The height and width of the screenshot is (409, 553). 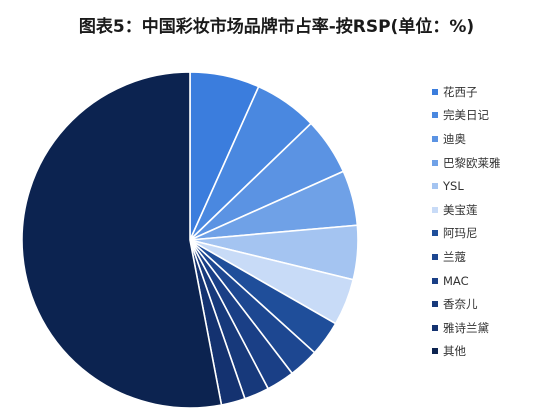 I want to click on legend-item: 雅诗兰黛, so click(x=466, y=328).